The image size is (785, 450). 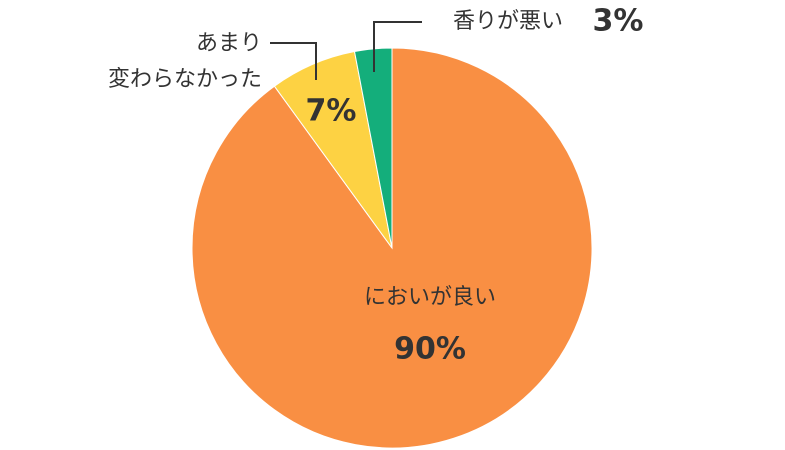 What do you see at coordinates (430, 297) in the screenshot?
I see `slice-label: においが良い` at bounding box center [430, 297].